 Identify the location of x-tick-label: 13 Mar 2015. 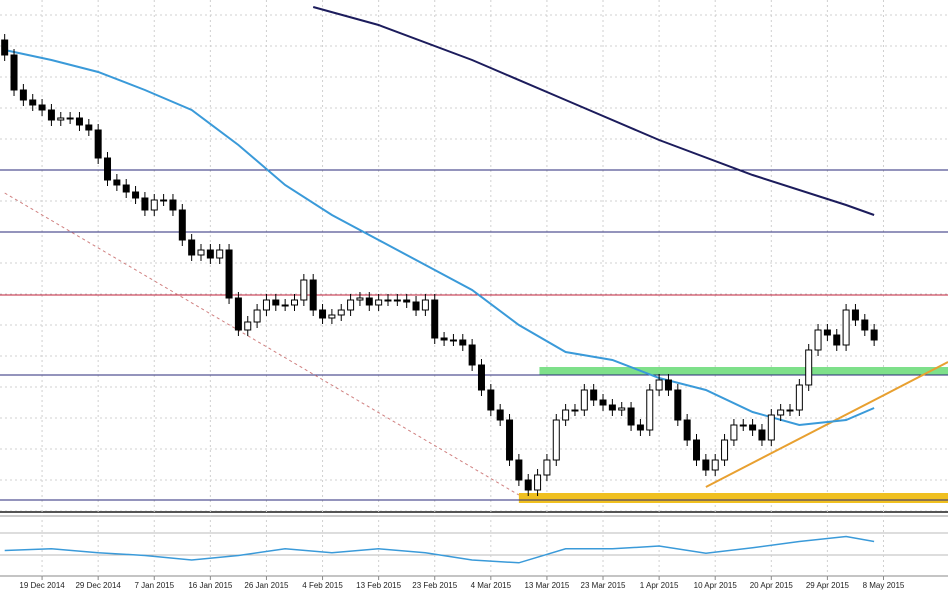
(546, 585).